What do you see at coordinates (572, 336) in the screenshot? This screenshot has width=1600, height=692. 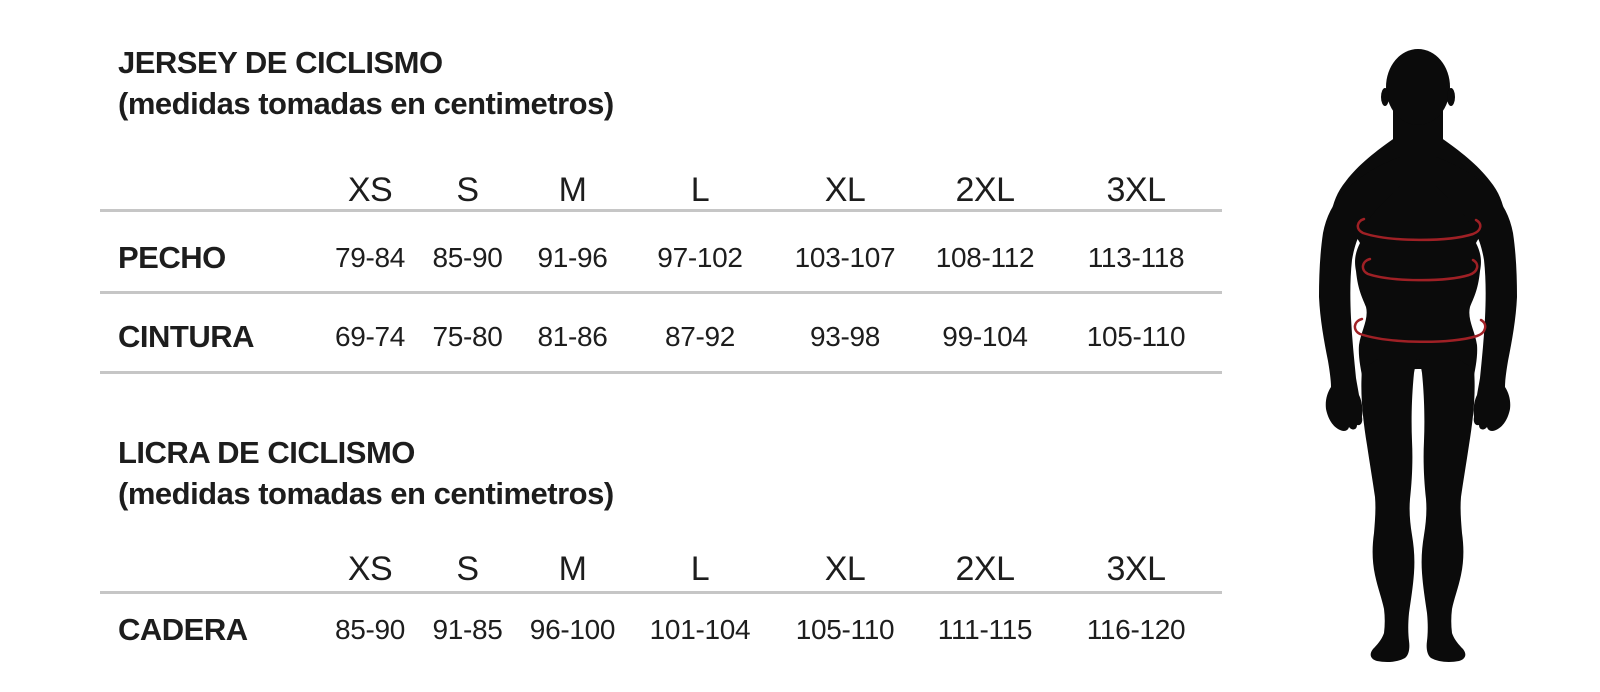 I see `measurement-value: 81-86` at bounding box center [572, 336].